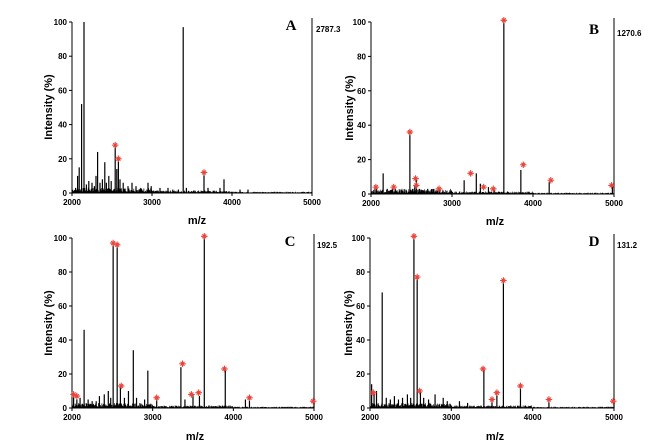  What do you see at coordinates (328, 29) in the screenshot?
I see `max-intensity-label: 2787.3` at bounding box center [328, 29].